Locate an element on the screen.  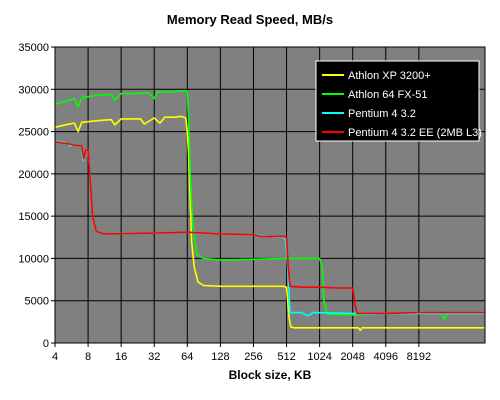
legend-label: Athlon 64 FX-51 is located at coordinates (388, 95).